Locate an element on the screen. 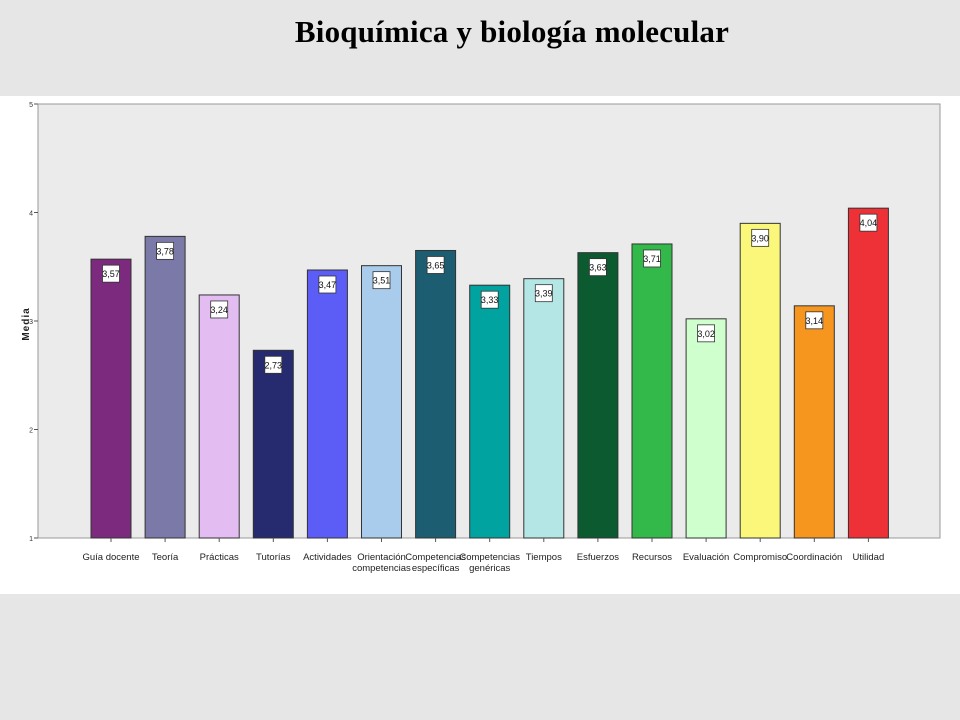  data-label: 3,51 is located at coordinates (382, 281).